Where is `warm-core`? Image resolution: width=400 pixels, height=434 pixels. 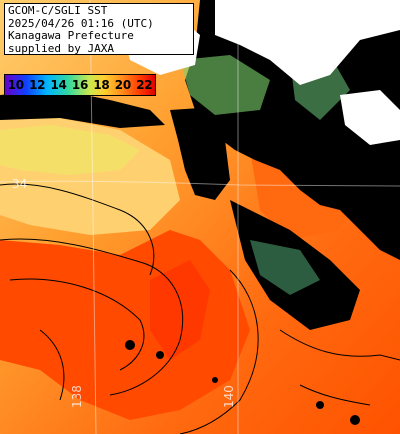
warm-core is located at coordinates (180, 310).